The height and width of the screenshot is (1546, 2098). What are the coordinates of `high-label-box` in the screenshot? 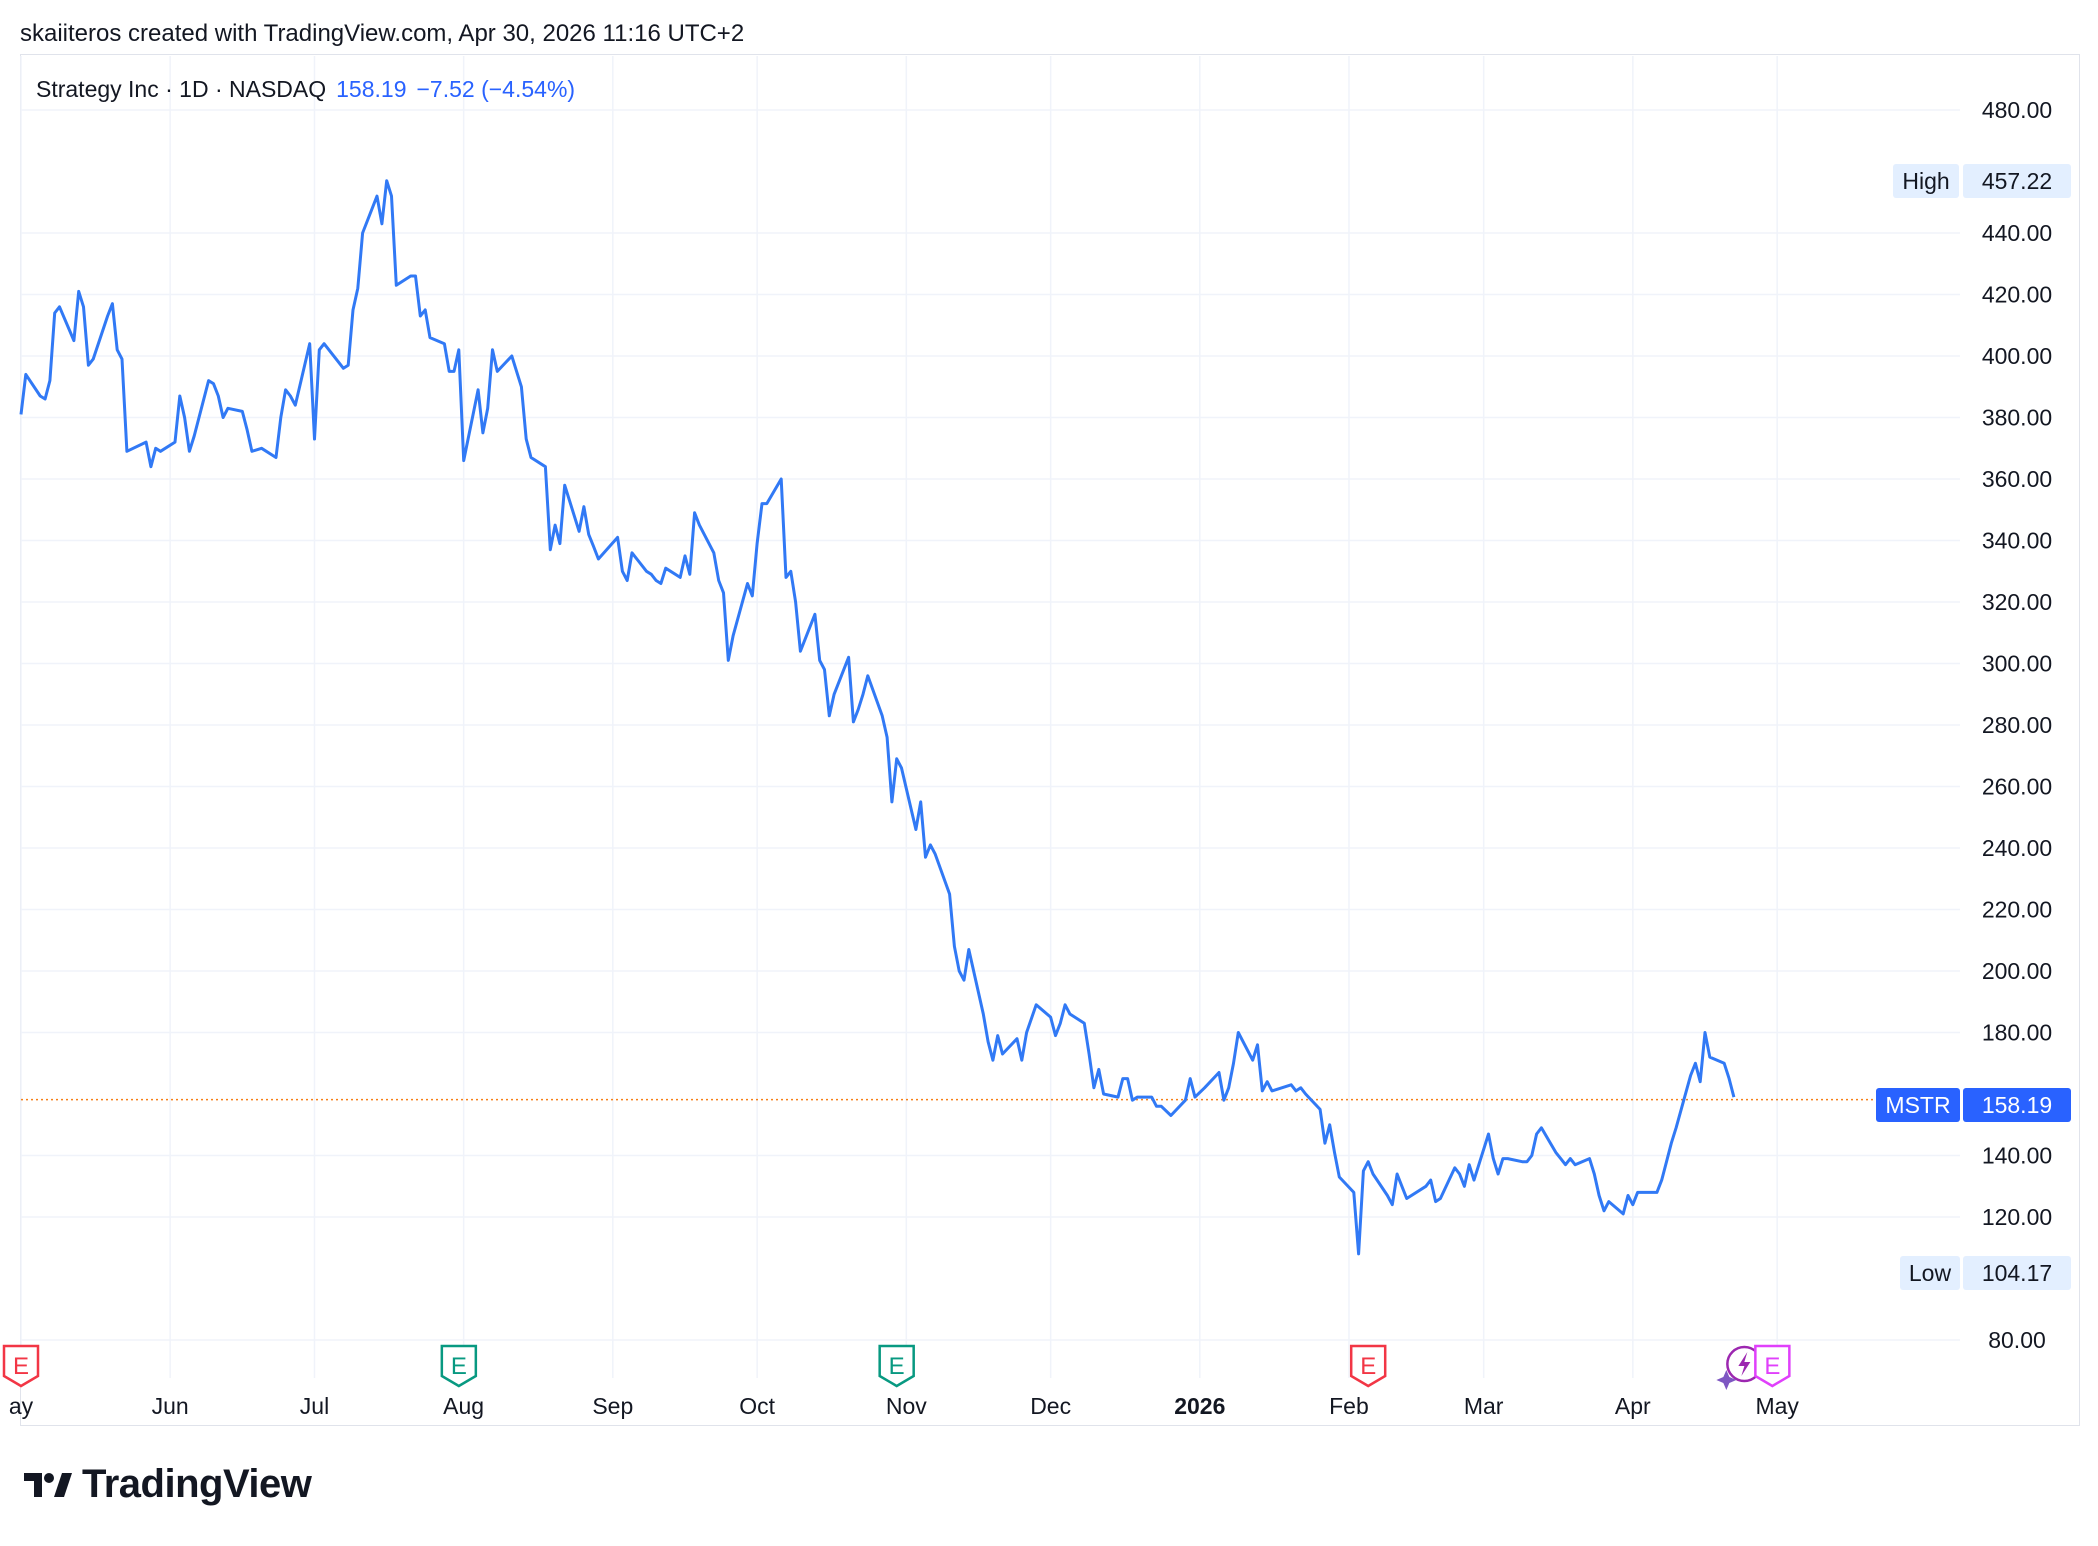 It's located at (1926, 181).